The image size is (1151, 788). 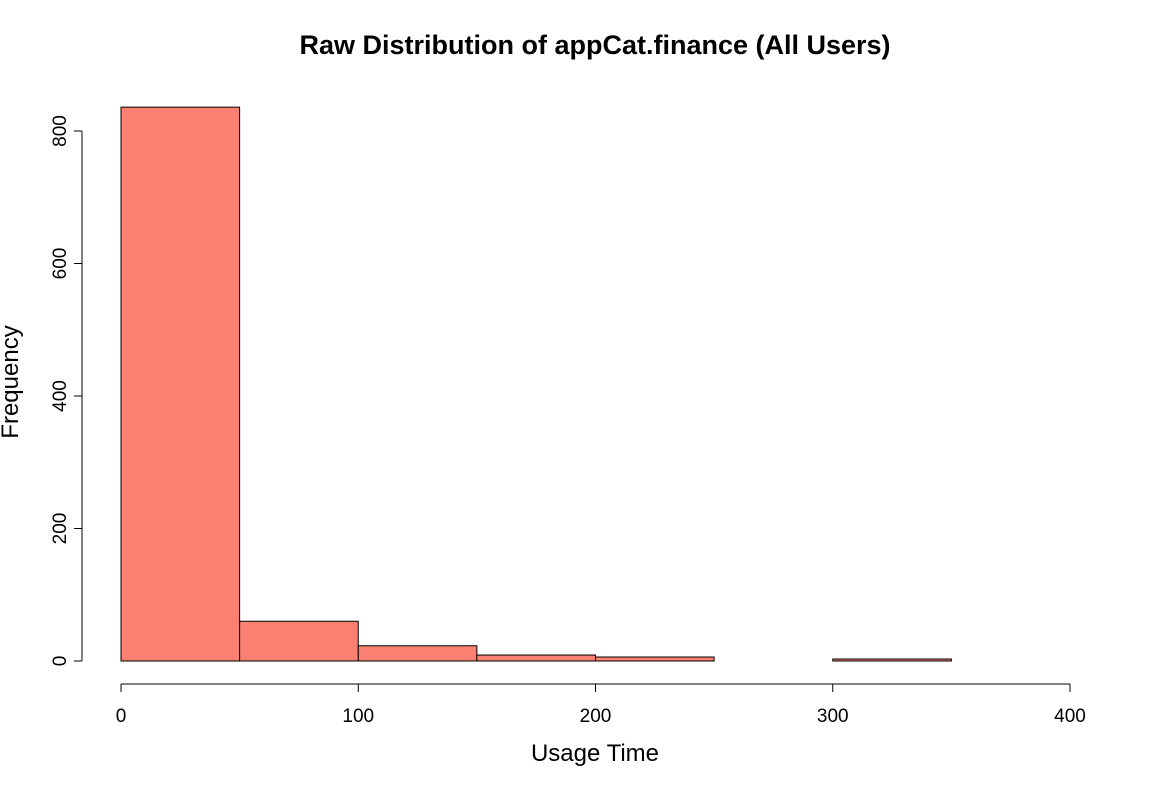 What do you see at coordinates (1070, 716) in the screenshot?
I see `x-tick-label: 400` at bounding box center [1070, 716].